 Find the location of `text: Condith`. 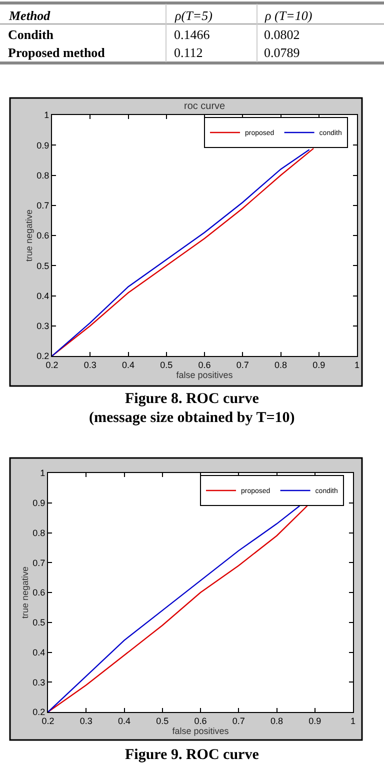

text: Condith is located at coordinates (31, 34).